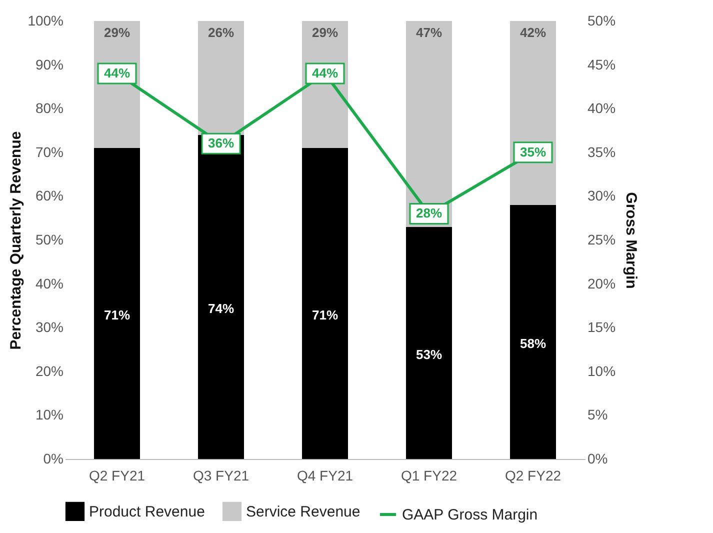  What do you see at coordinates (49, 327) in the screenshot?
I see `y-tick-label: 30%` at bounding box center [49, 327].